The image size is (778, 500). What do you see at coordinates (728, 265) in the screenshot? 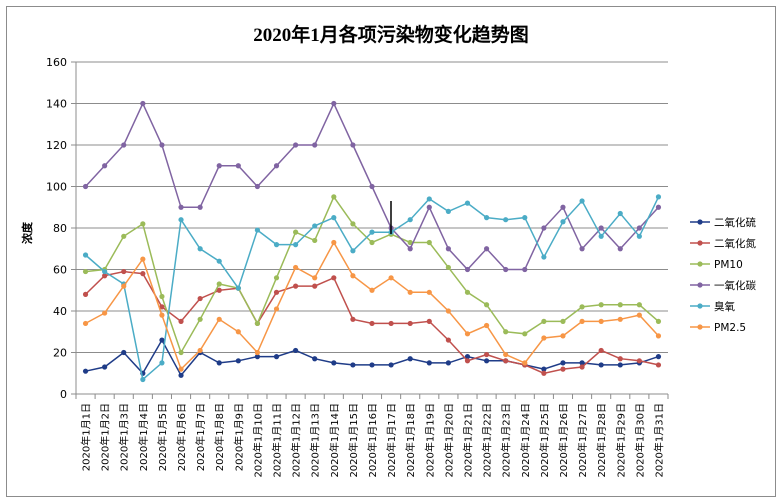
I see `legend-label: PM10` at bounding box center [728, 265].